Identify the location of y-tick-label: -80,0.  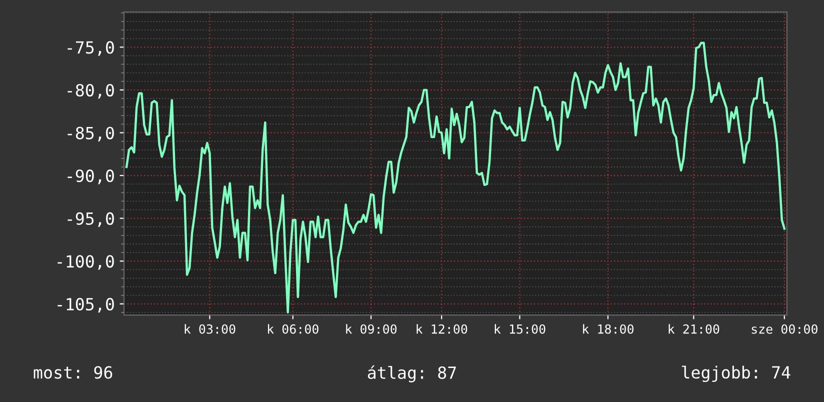
(91, 91).